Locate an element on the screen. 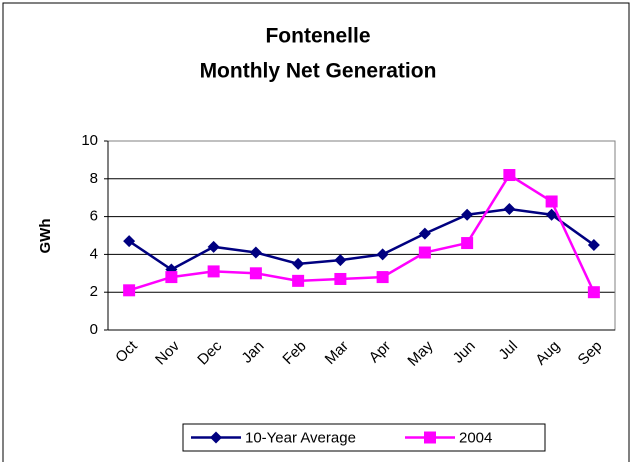 The height and width of the screenshot is (462, 635). y-tick-label: 4 is located at coordinates (94, 253).